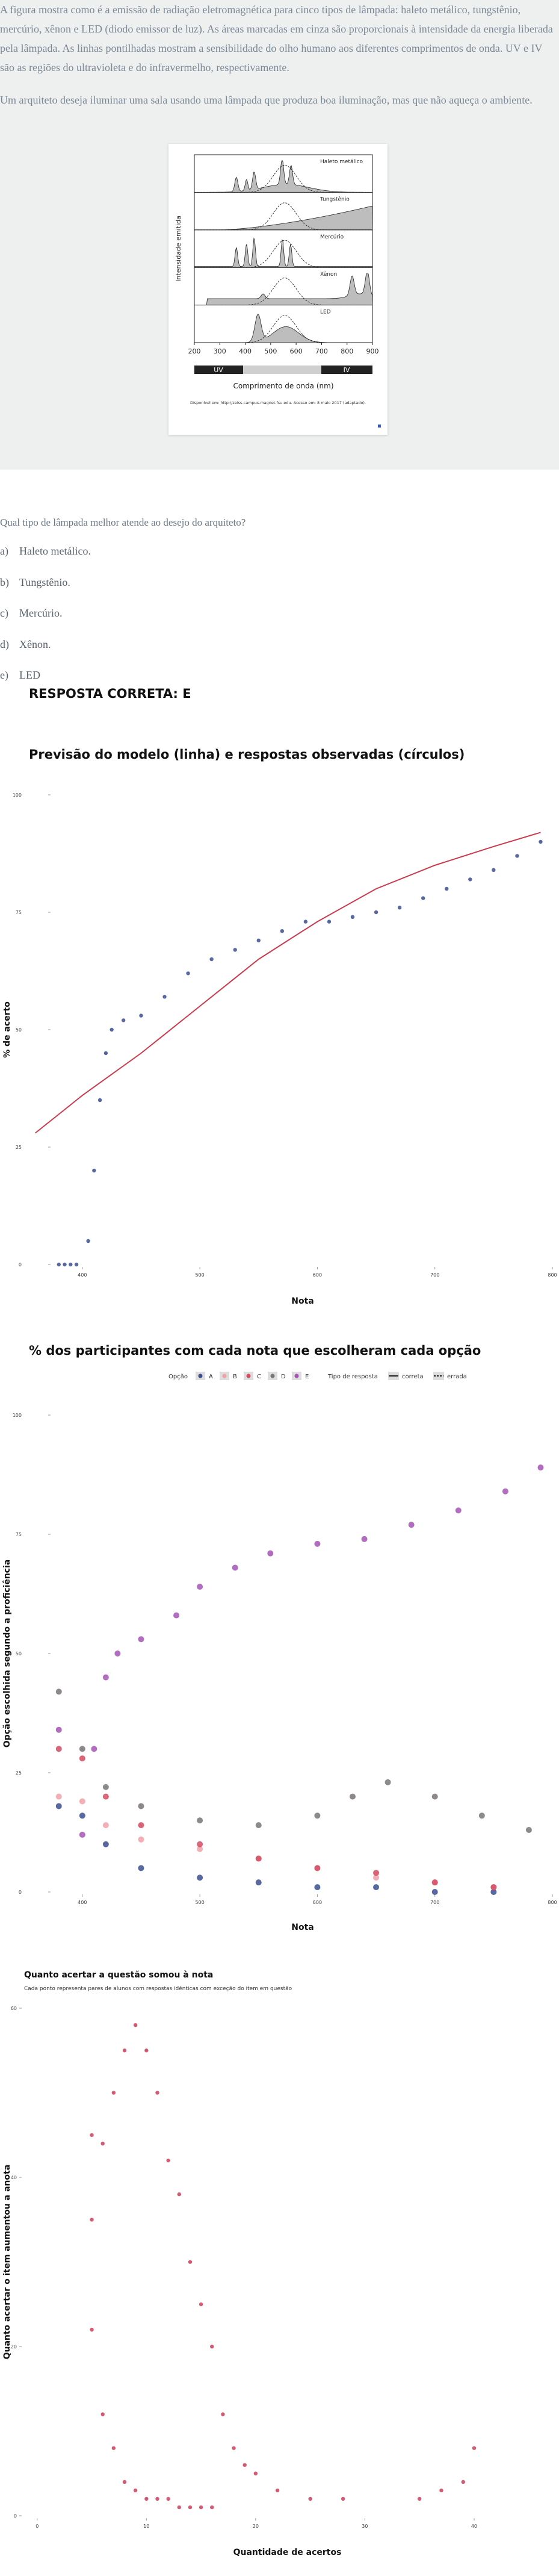 This screenshot has height=2576, width=559. Describe the element at coordinates (7, 1030) in the screenshot. I see `y-axis-label: % de acerto` at that location.